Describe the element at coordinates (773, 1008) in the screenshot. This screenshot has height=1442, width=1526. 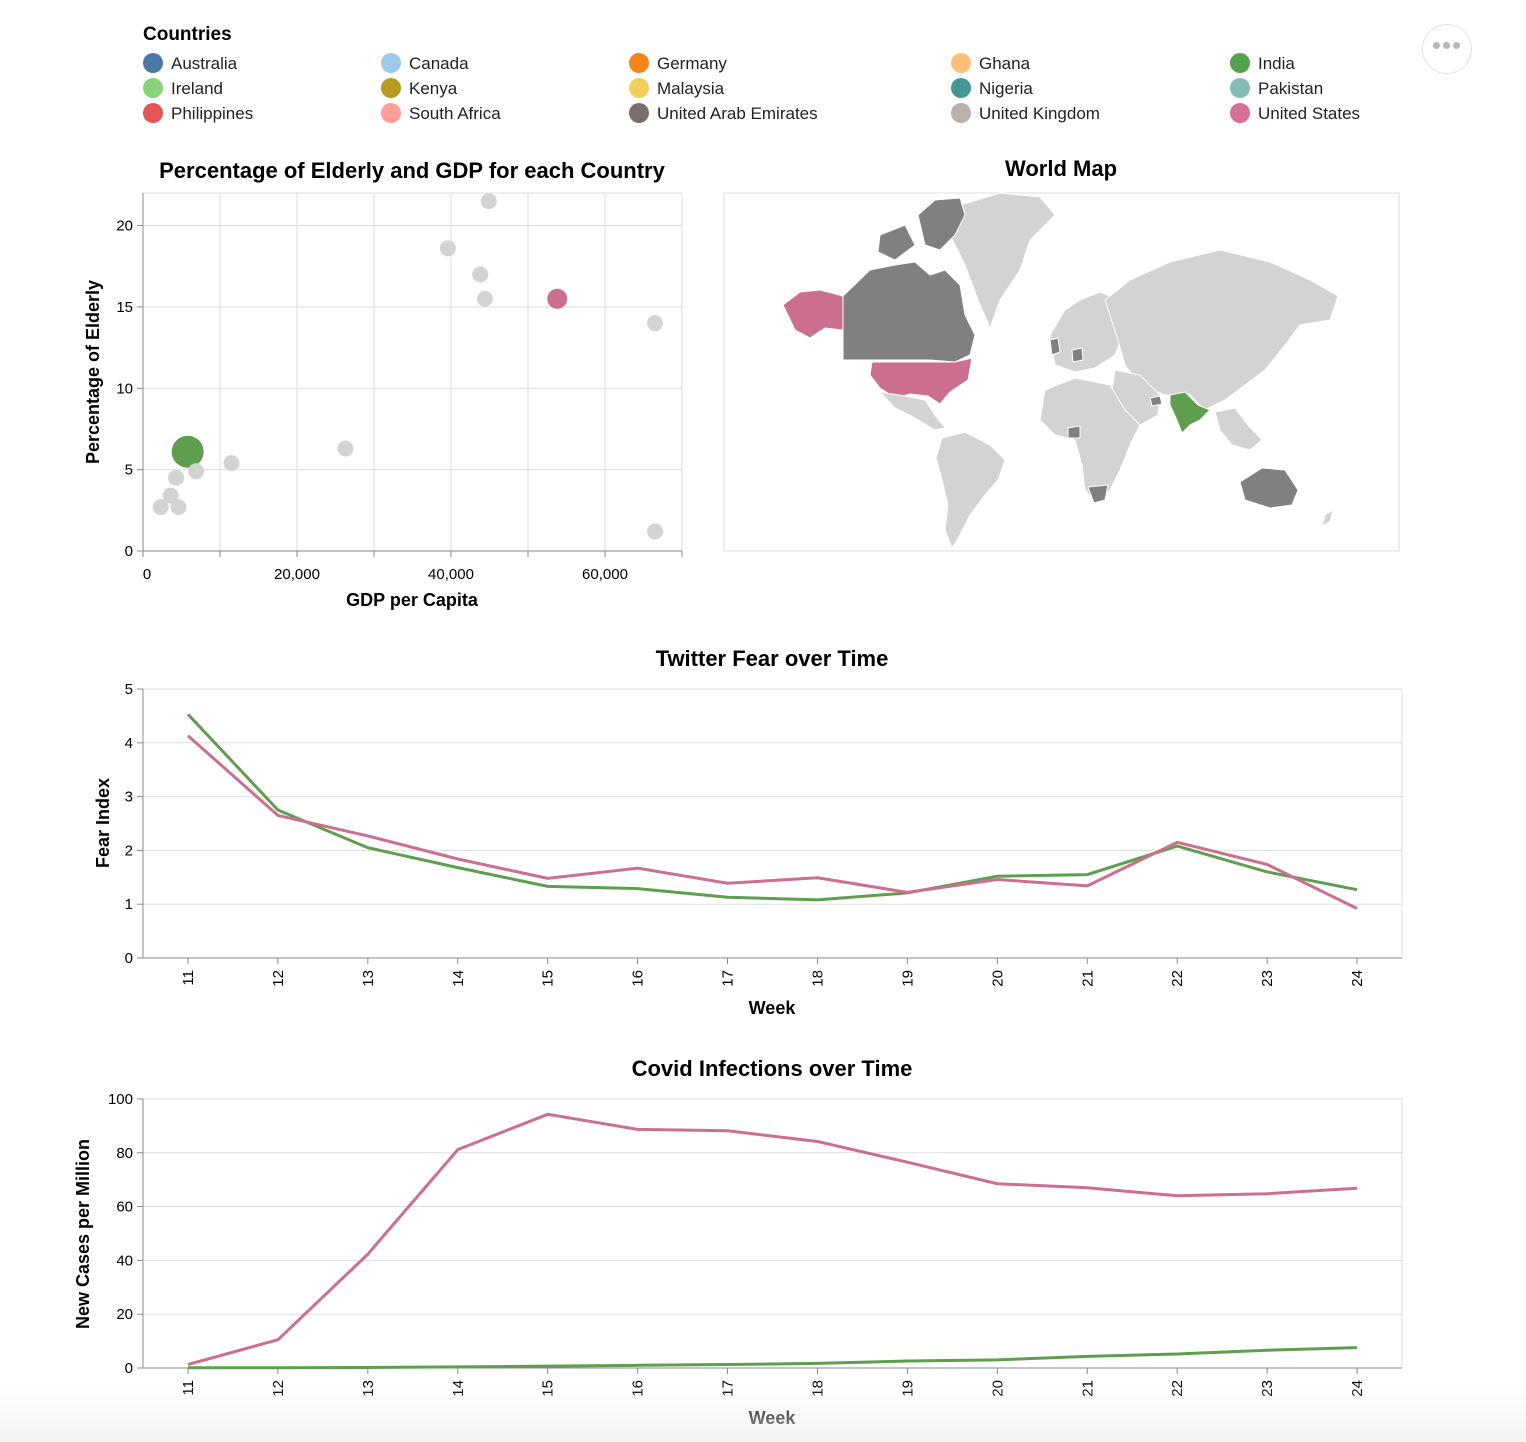
I see `fear-x-axis-title: Week` at that location.